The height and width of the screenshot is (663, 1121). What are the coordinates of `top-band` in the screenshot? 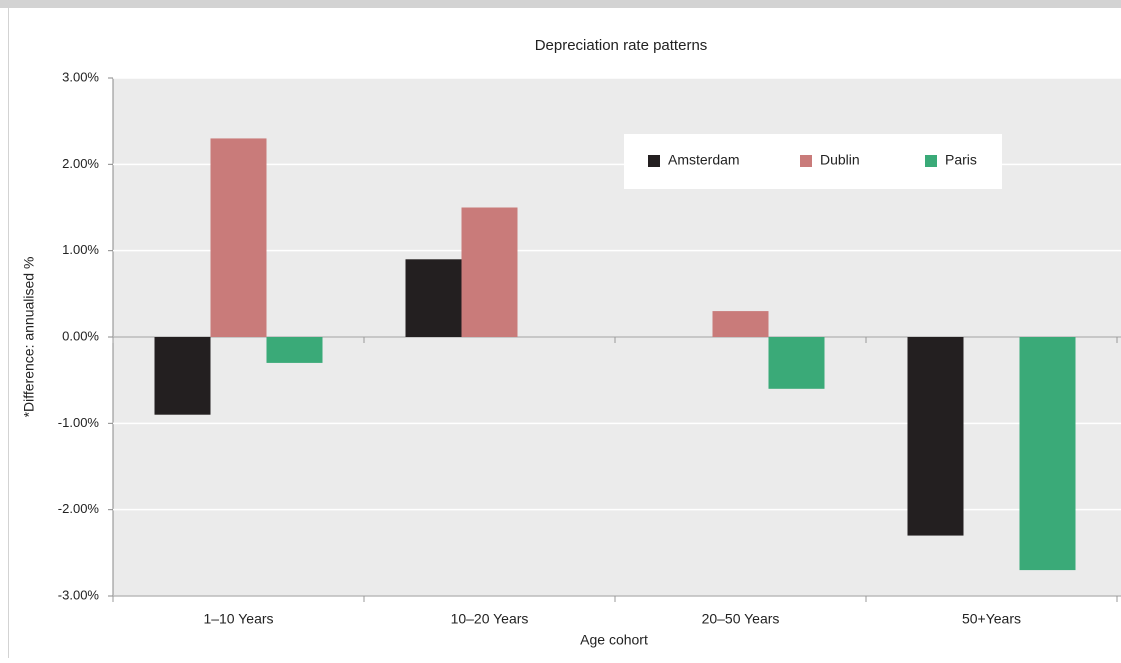 It's located at (560, 4).